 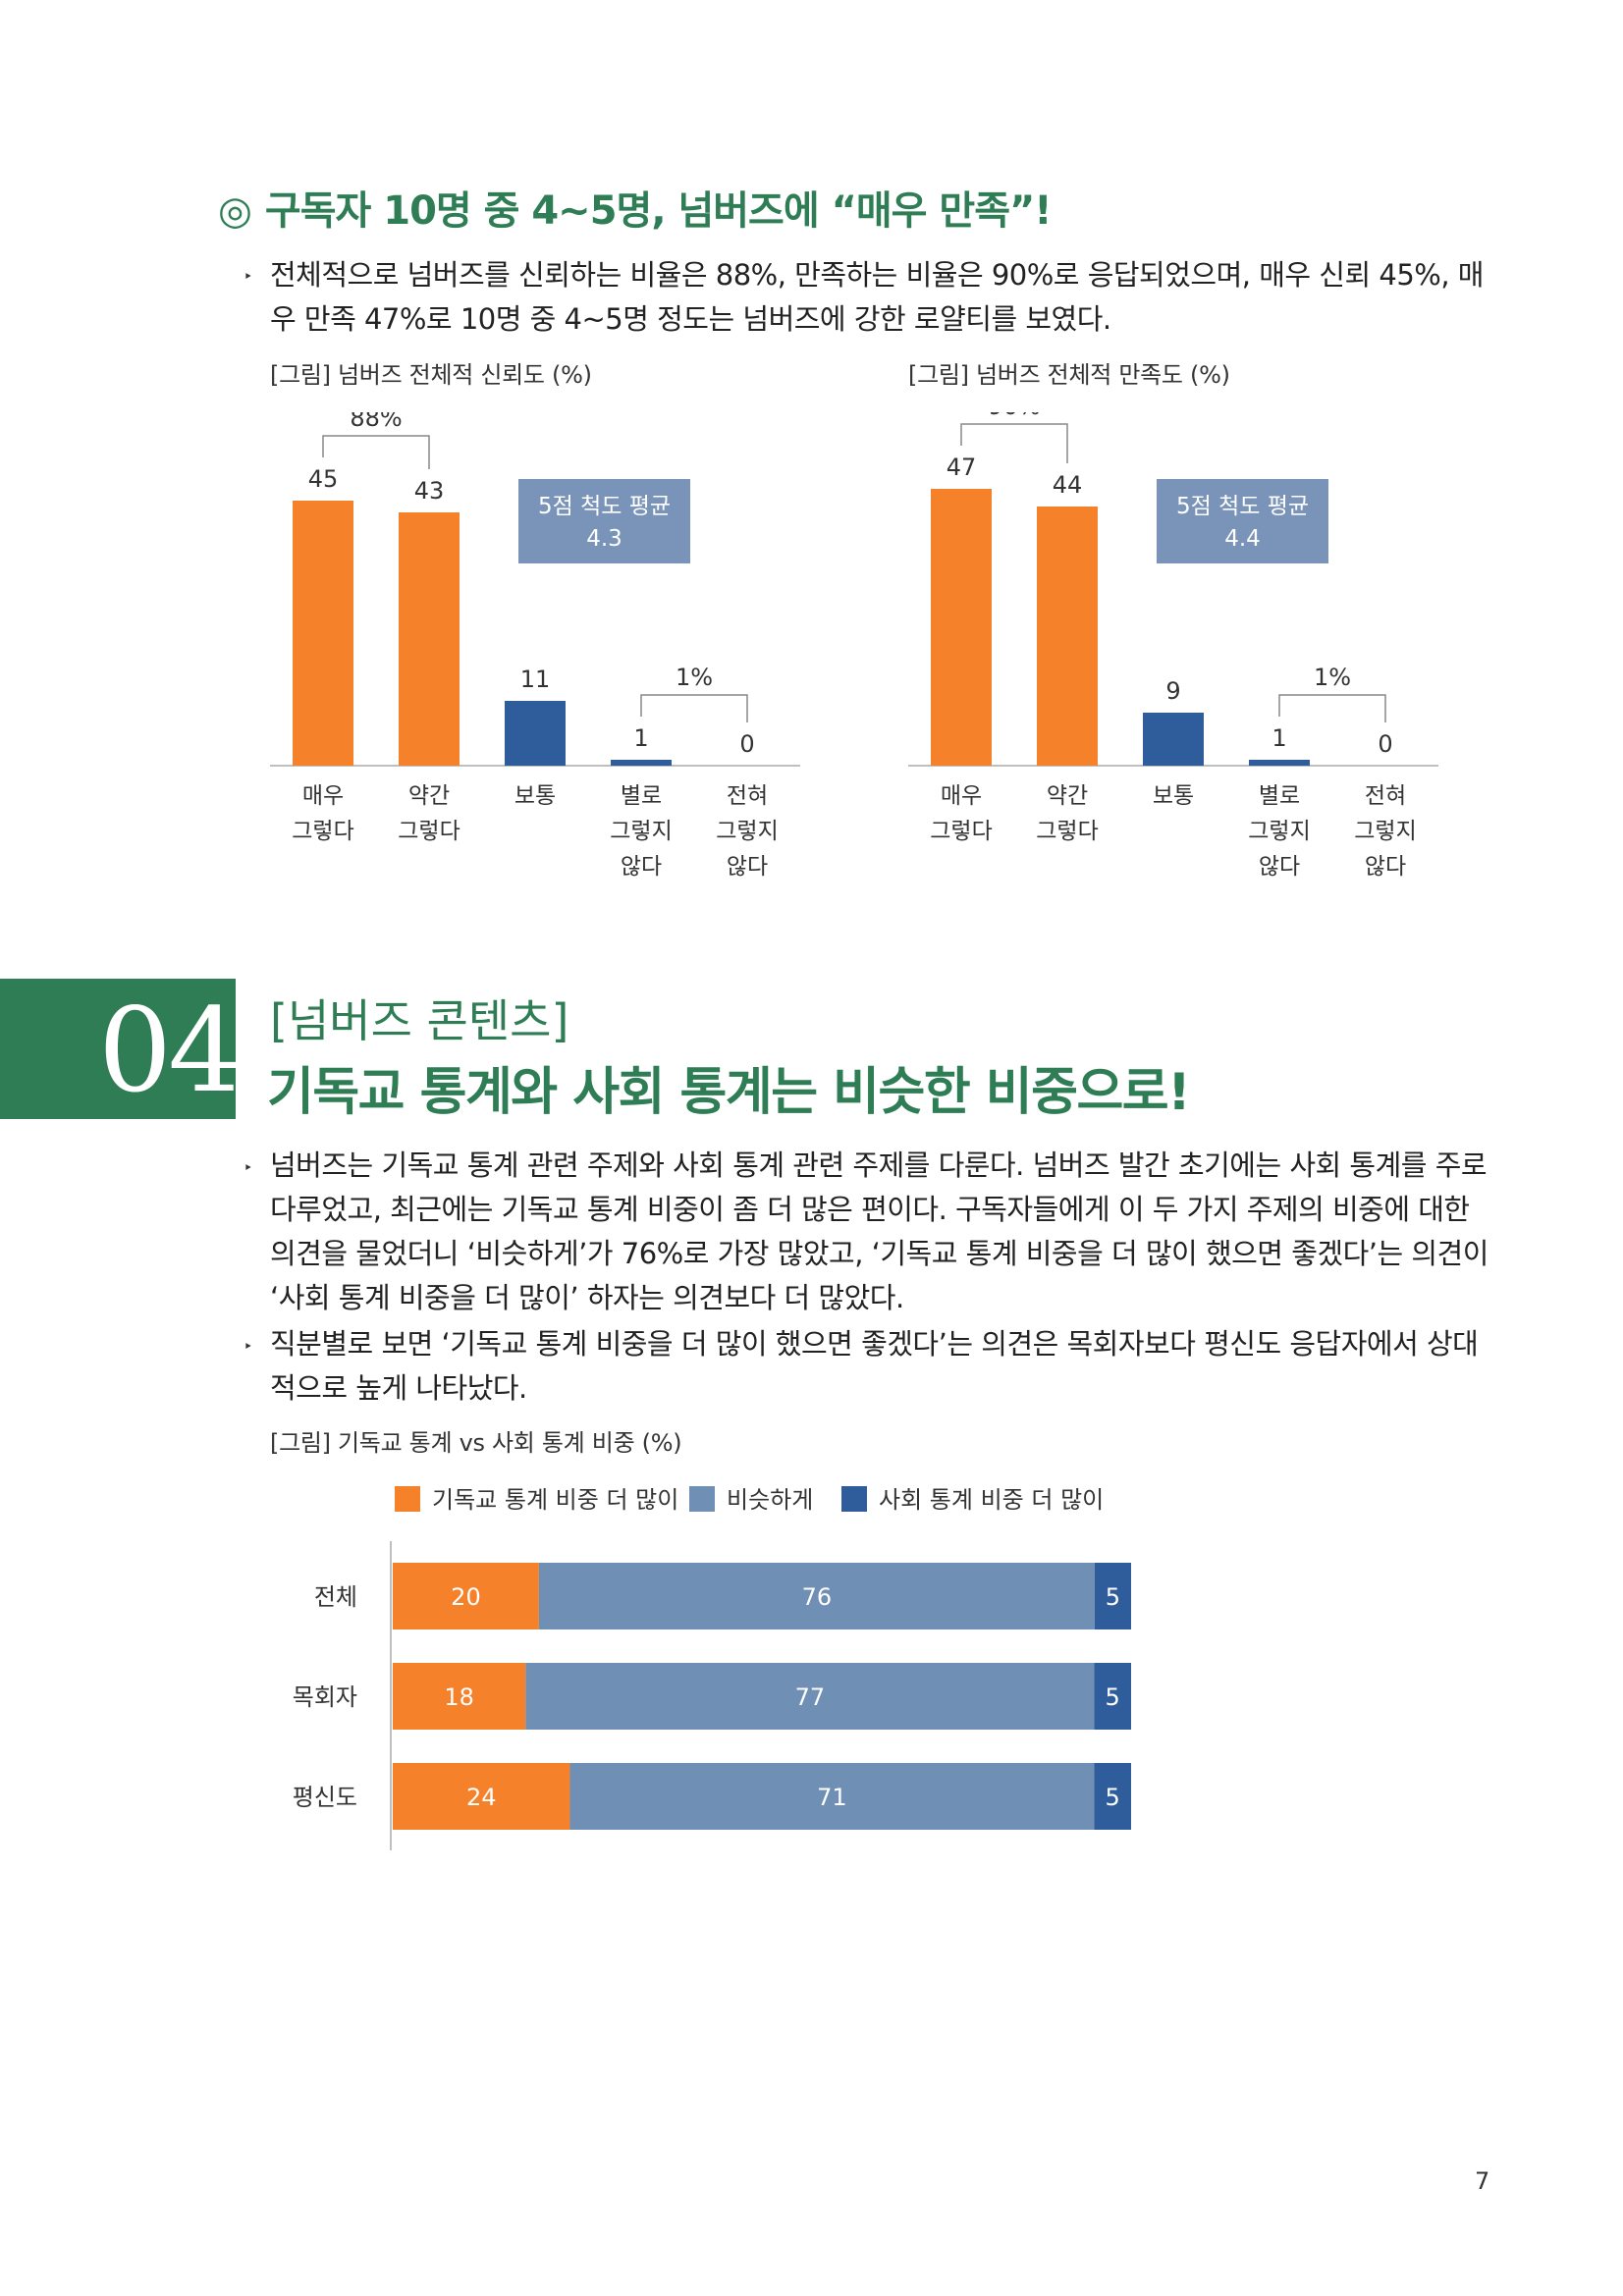 I want to click on legend-label: 사회 통계 비중 더 많이, so click(x=991, y=1500).